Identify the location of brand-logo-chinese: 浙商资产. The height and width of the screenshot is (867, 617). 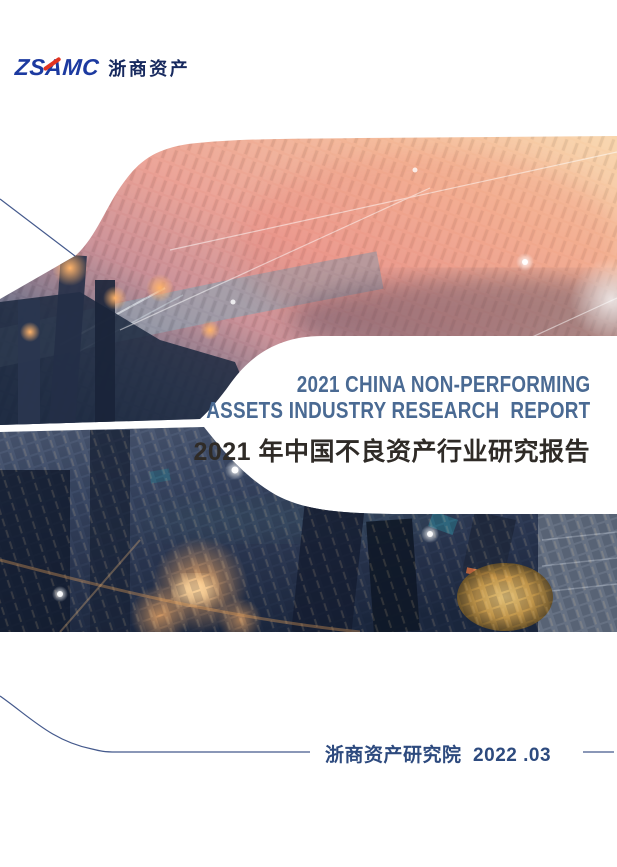
(149, 69).